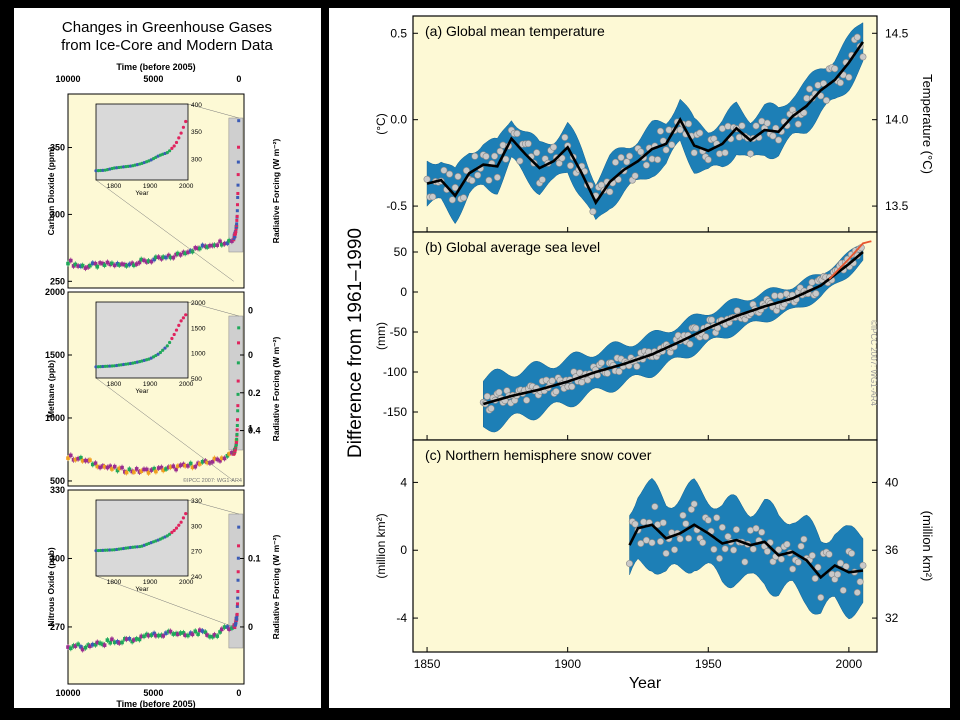 The height and width of the screenshot is (720, 960). I want to click on inset-x-tick: 2000, so click(186, 582).